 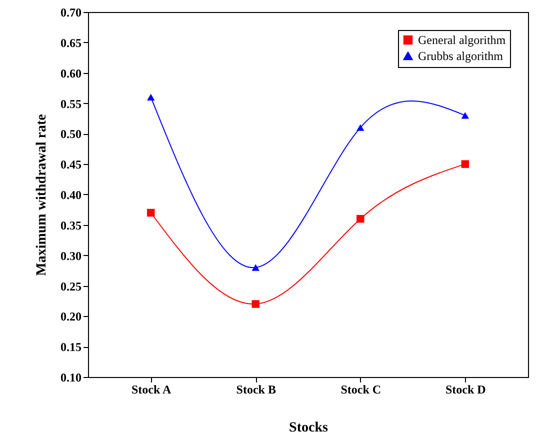 I want to click on y-tick-label: 0.70, so click(x=71, y=13).